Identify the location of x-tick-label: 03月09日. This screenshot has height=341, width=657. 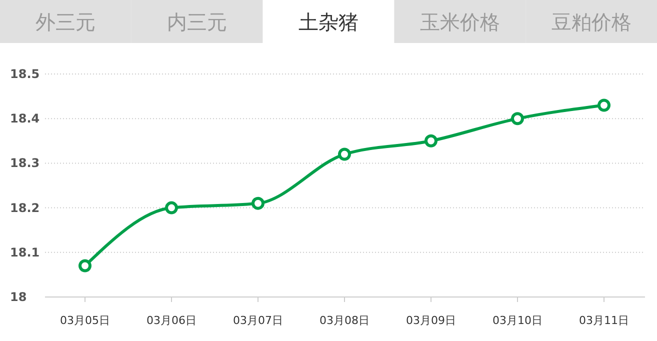
(431, 320).